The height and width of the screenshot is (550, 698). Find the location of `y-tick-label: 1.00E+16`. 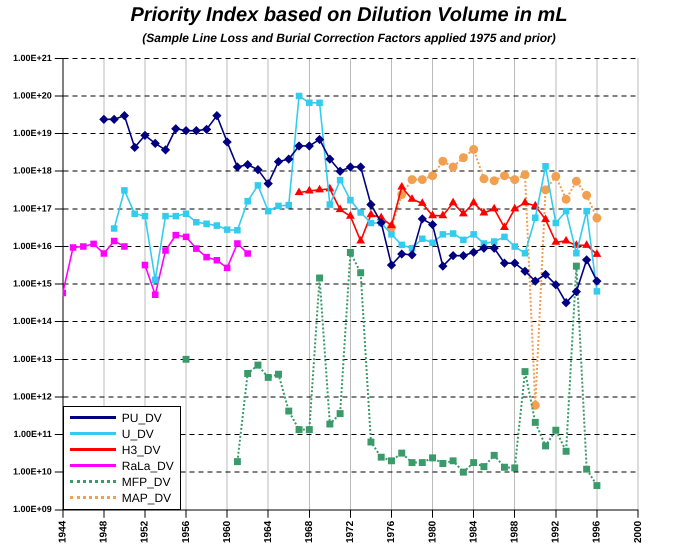

y-tick-label: 1.00E+16 is located at coordinates (32, 245).